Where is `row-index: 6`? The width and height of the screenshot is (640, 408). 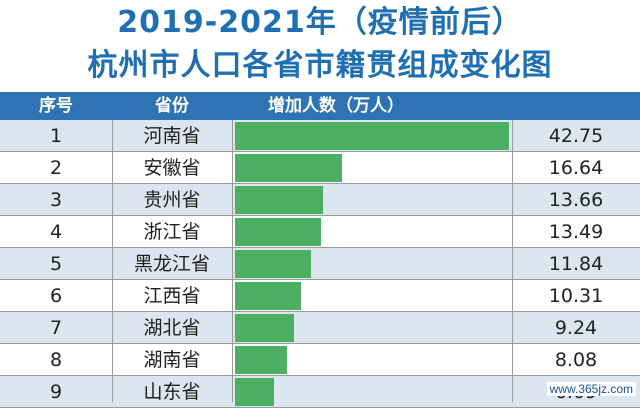
row-index: 6 is located at coordinates (56, 296).